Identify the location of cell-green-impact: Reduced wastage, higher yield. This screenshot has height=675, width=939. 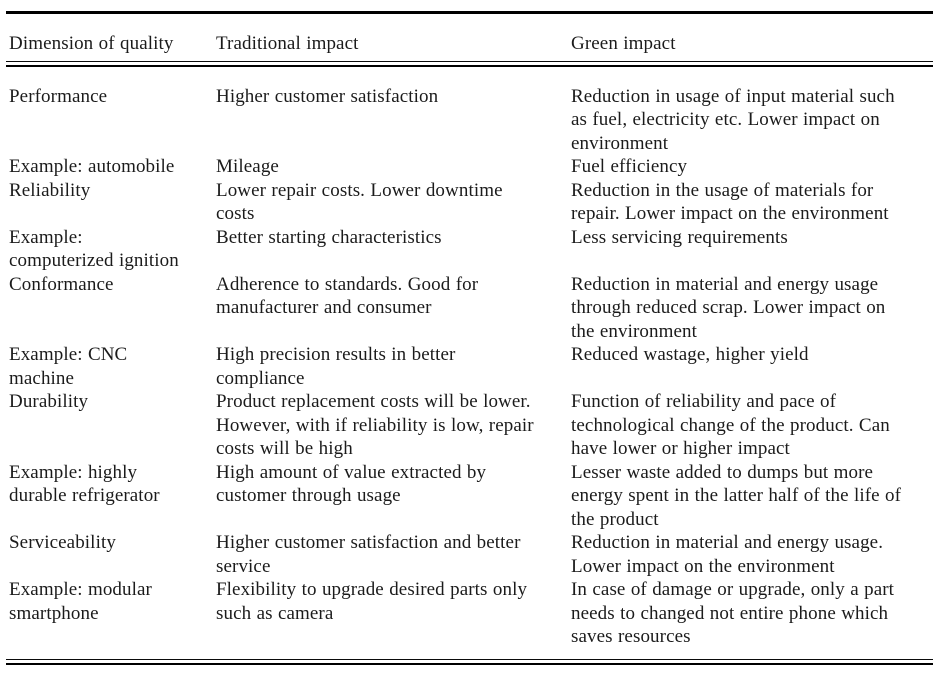
(690, 354).